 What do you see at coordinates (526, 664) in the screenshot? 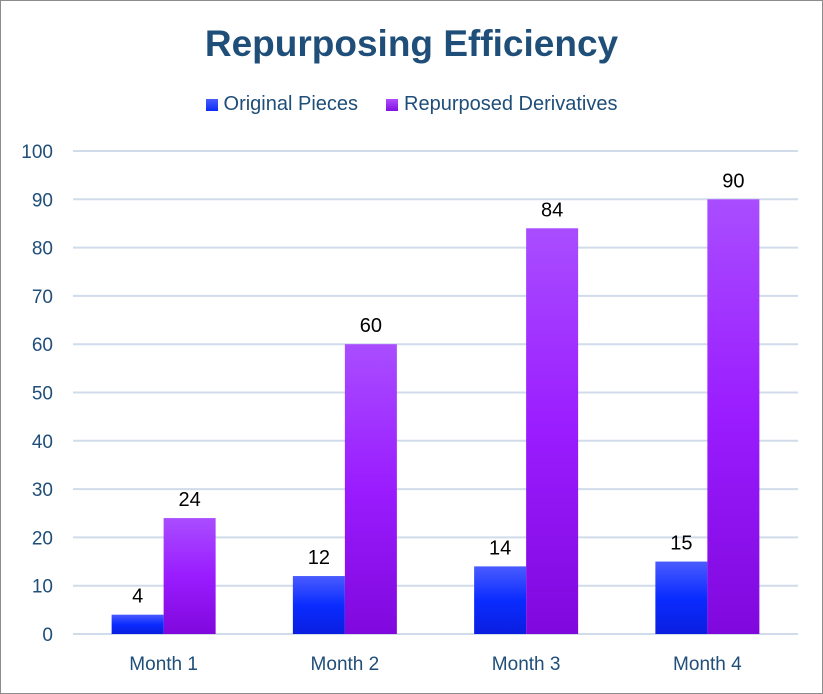
I see `x-tick-label: Month 3` at bounding box center [526, 664].